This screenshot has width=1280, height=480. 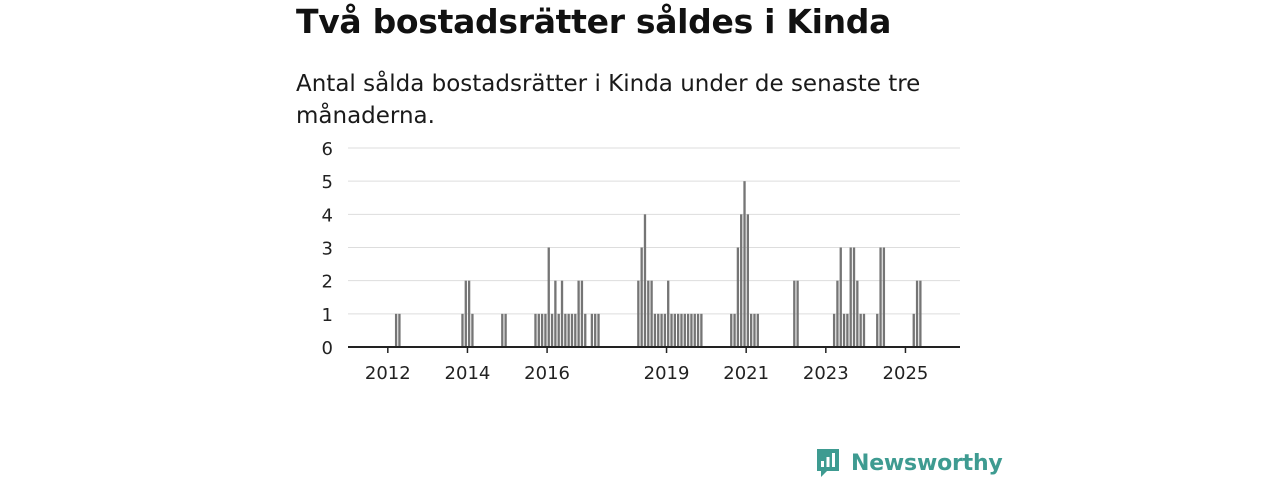 I want to click on x-axis-ticks: 2012 2014 2016 2019 2021 2023 2025, so click(x=646, y=365).